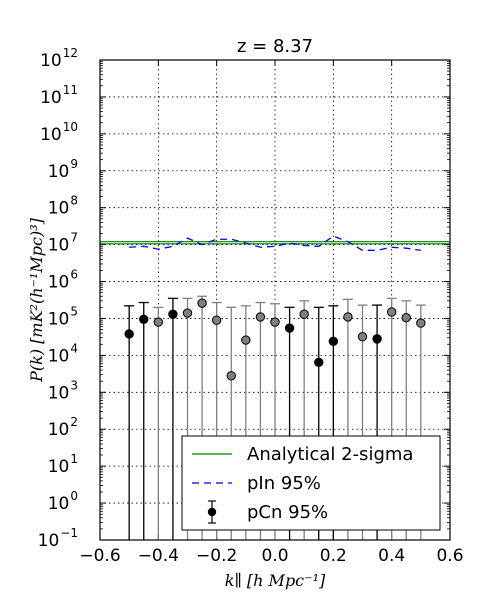  What do you see at coordinates (63, 316) in the screenshot?
I see `y-tick-label: 10⁵` at bounding box center [63, 316].